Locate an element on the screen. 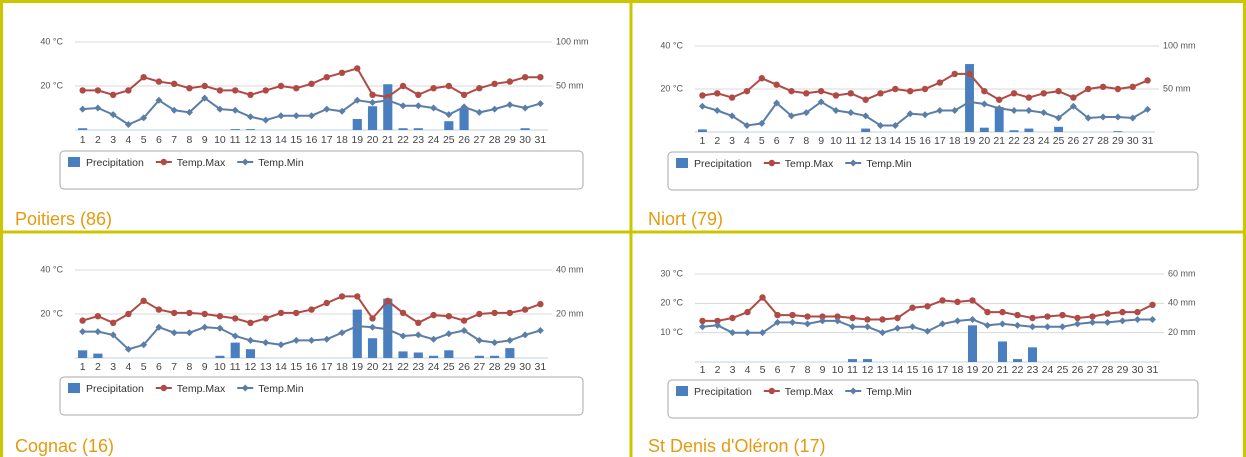  y2-tick-label: 20 mm is located at coordinates (570, 313).